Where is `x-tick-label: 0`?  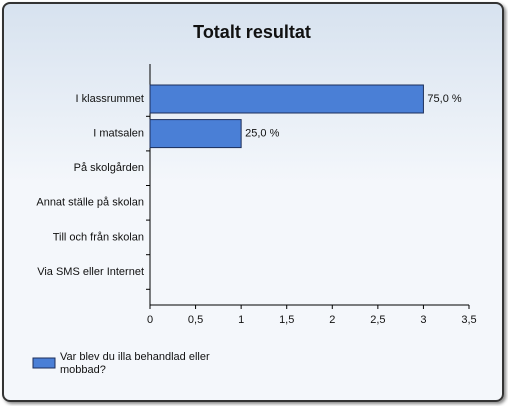 x-tick-label: 0 is located at coordinates (150, 320).